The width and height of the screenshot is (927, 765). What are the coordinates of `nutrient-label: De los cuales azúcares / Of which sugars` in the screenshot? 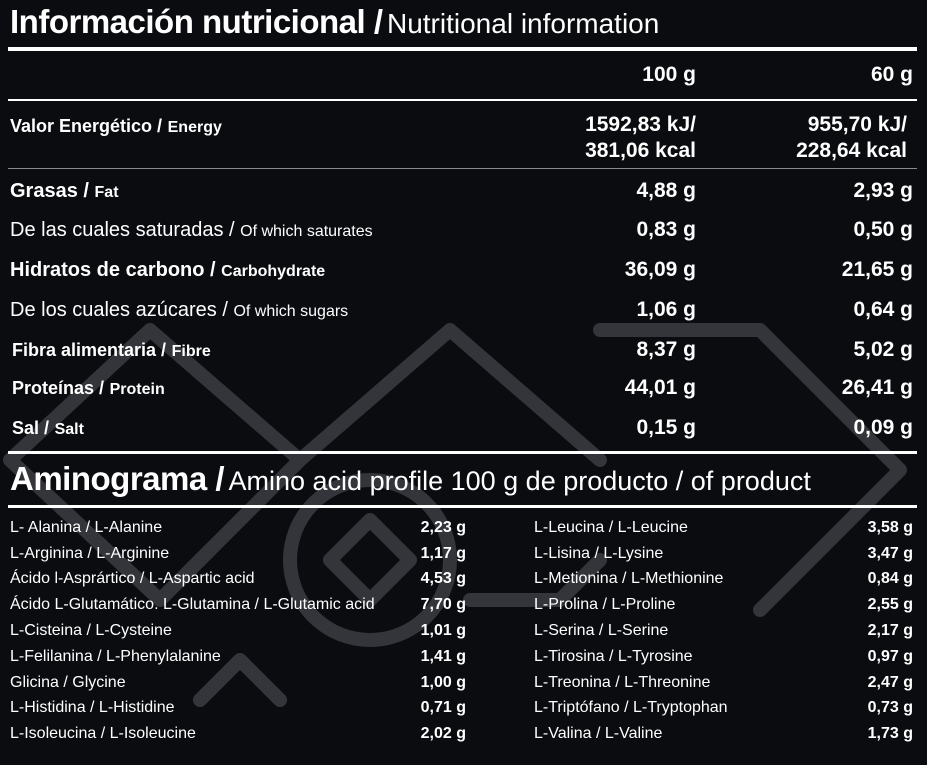 It's located at (179, 310).